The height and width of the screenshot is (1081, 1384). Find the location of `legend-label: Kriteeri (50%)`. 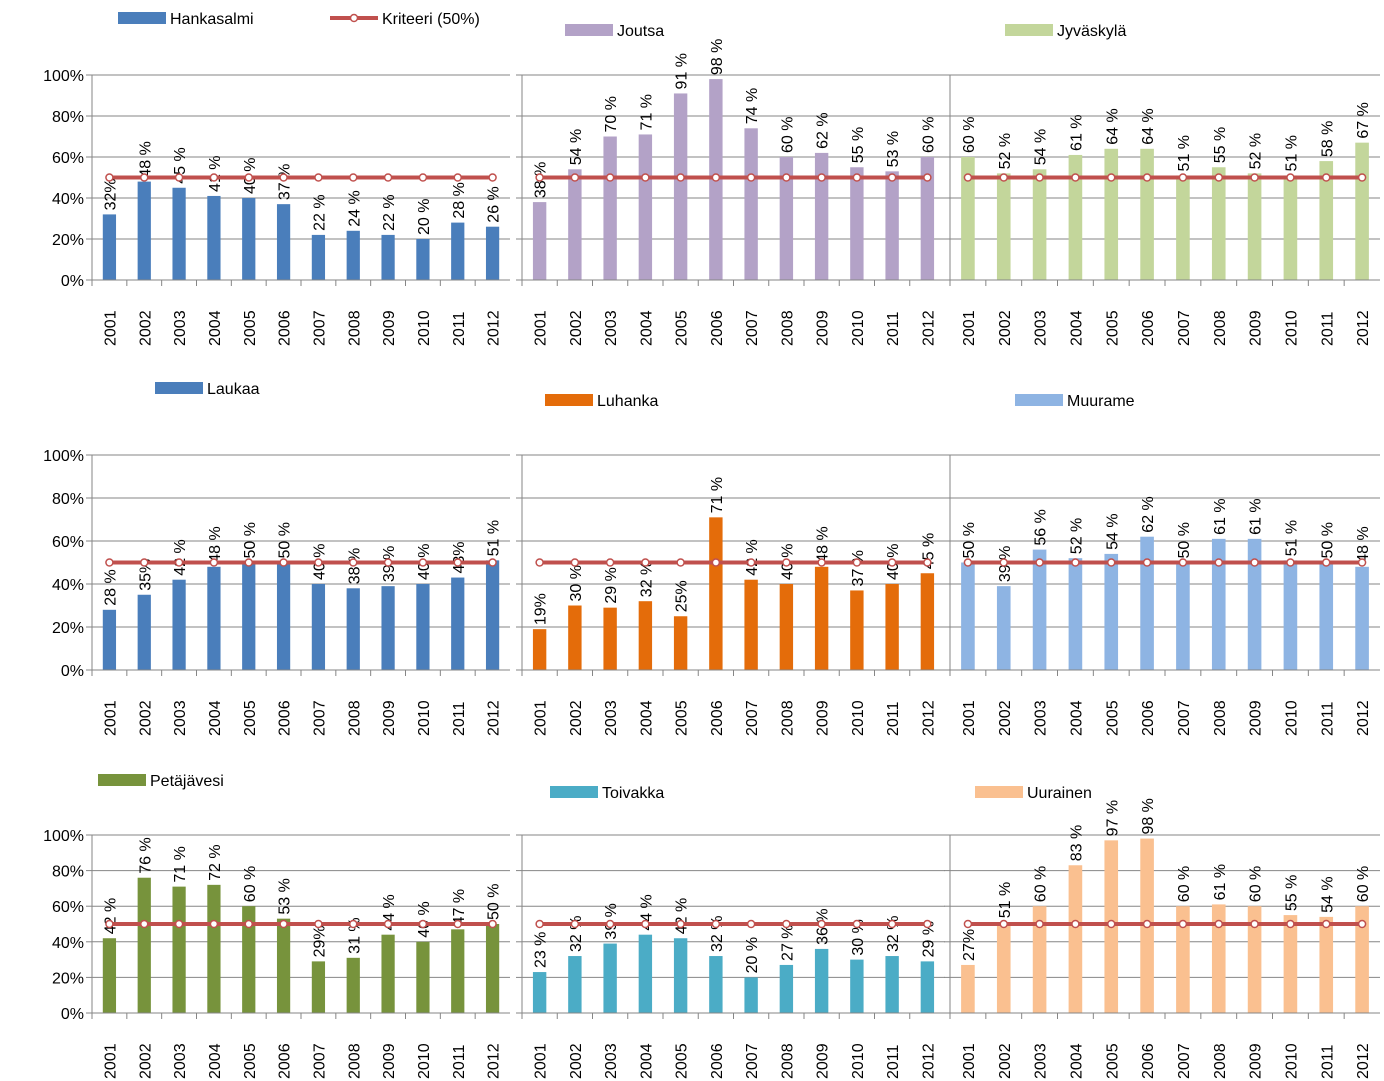

legend-label: Kriteeri (50%) is located at coordinates (431, 19).